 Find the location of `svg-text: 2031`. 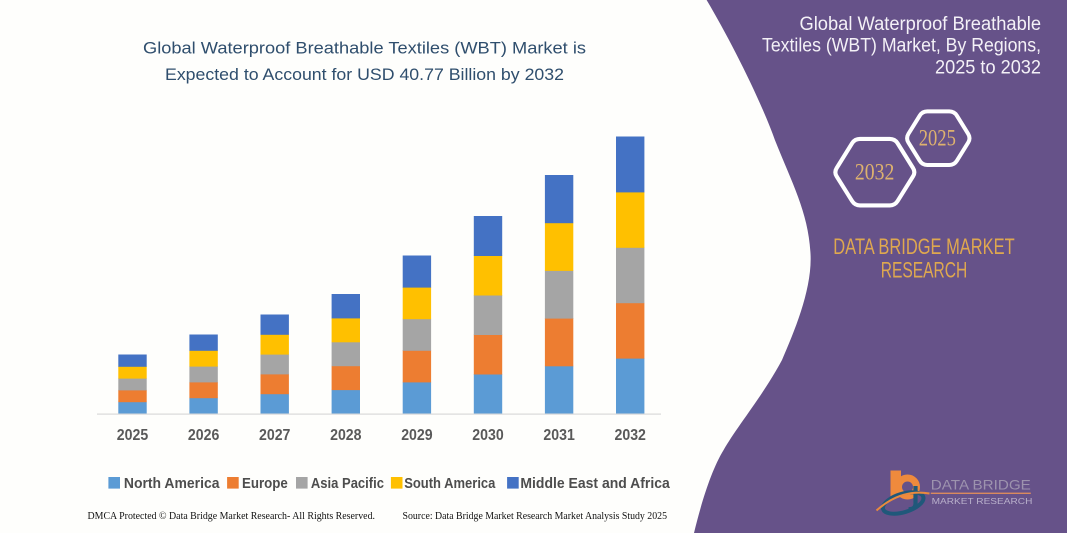

svg-text: 2031 is located at coordinates (558, 435).